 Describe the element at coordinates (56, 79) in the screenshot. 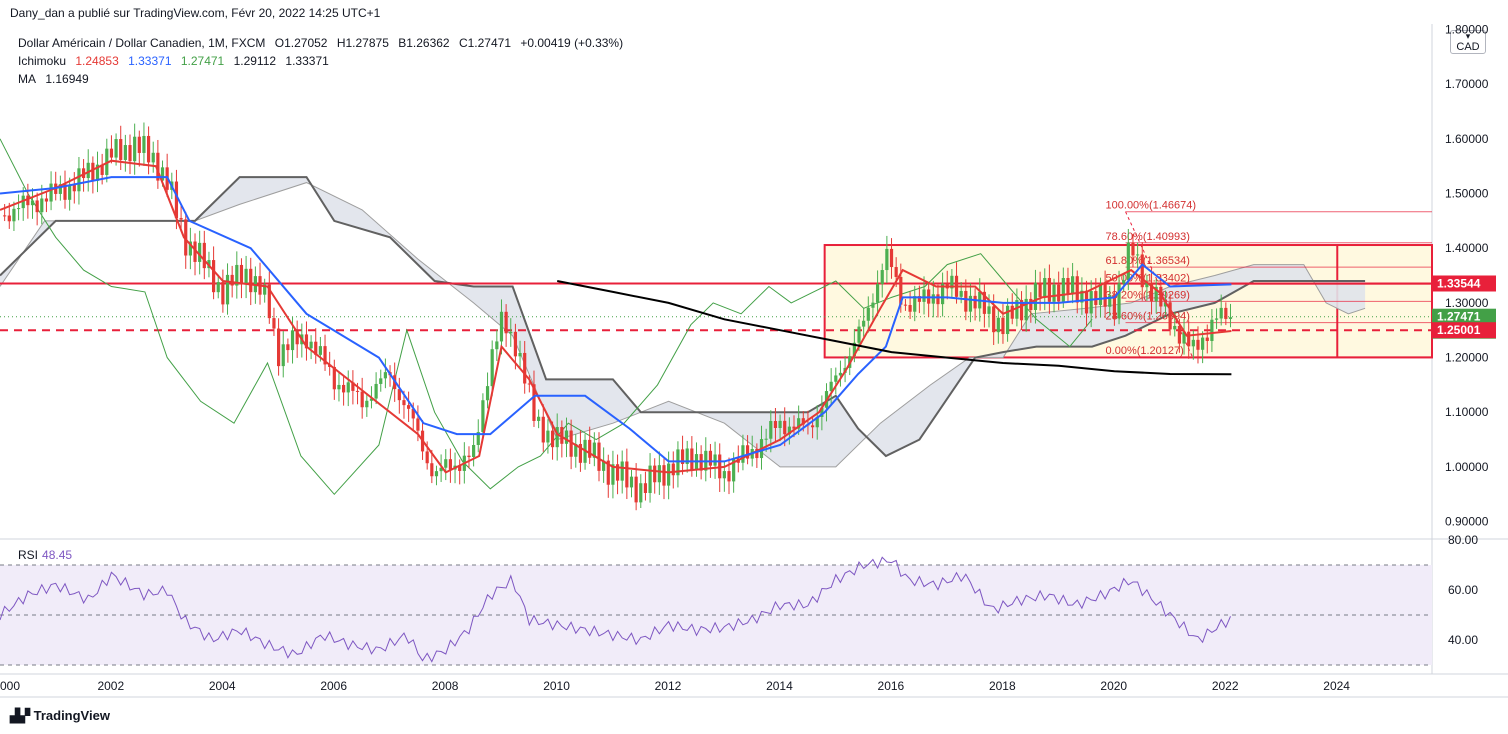

I see `ma-legend: MA 1.16949` at that location.